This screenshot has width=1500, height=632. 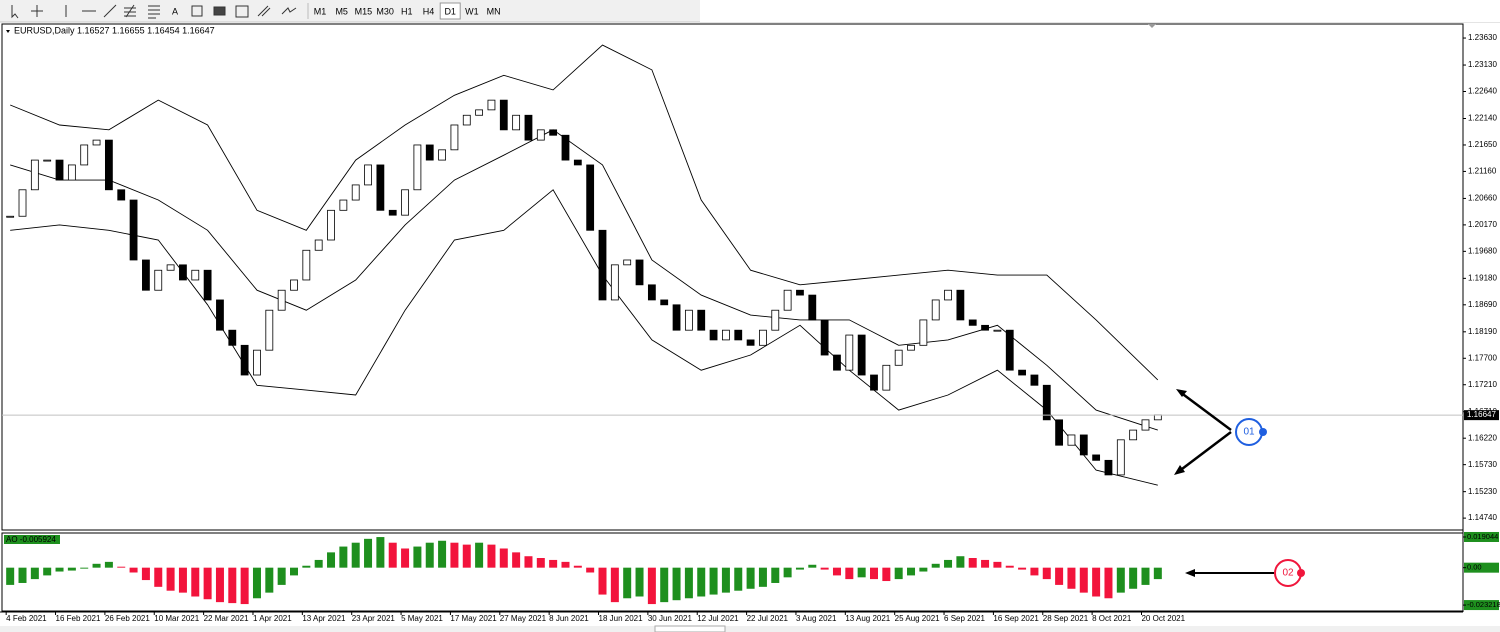 I want to click on channel-tool, so click(x=130, y=11).